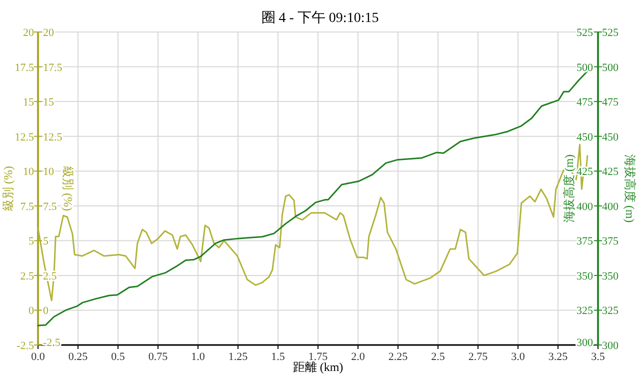 This screenshot has width=640, height=390. What do you see at coordinates (585, 68) in the screenshot?
I see `y2-tick-label: 500` at bounding box center [585, 68].